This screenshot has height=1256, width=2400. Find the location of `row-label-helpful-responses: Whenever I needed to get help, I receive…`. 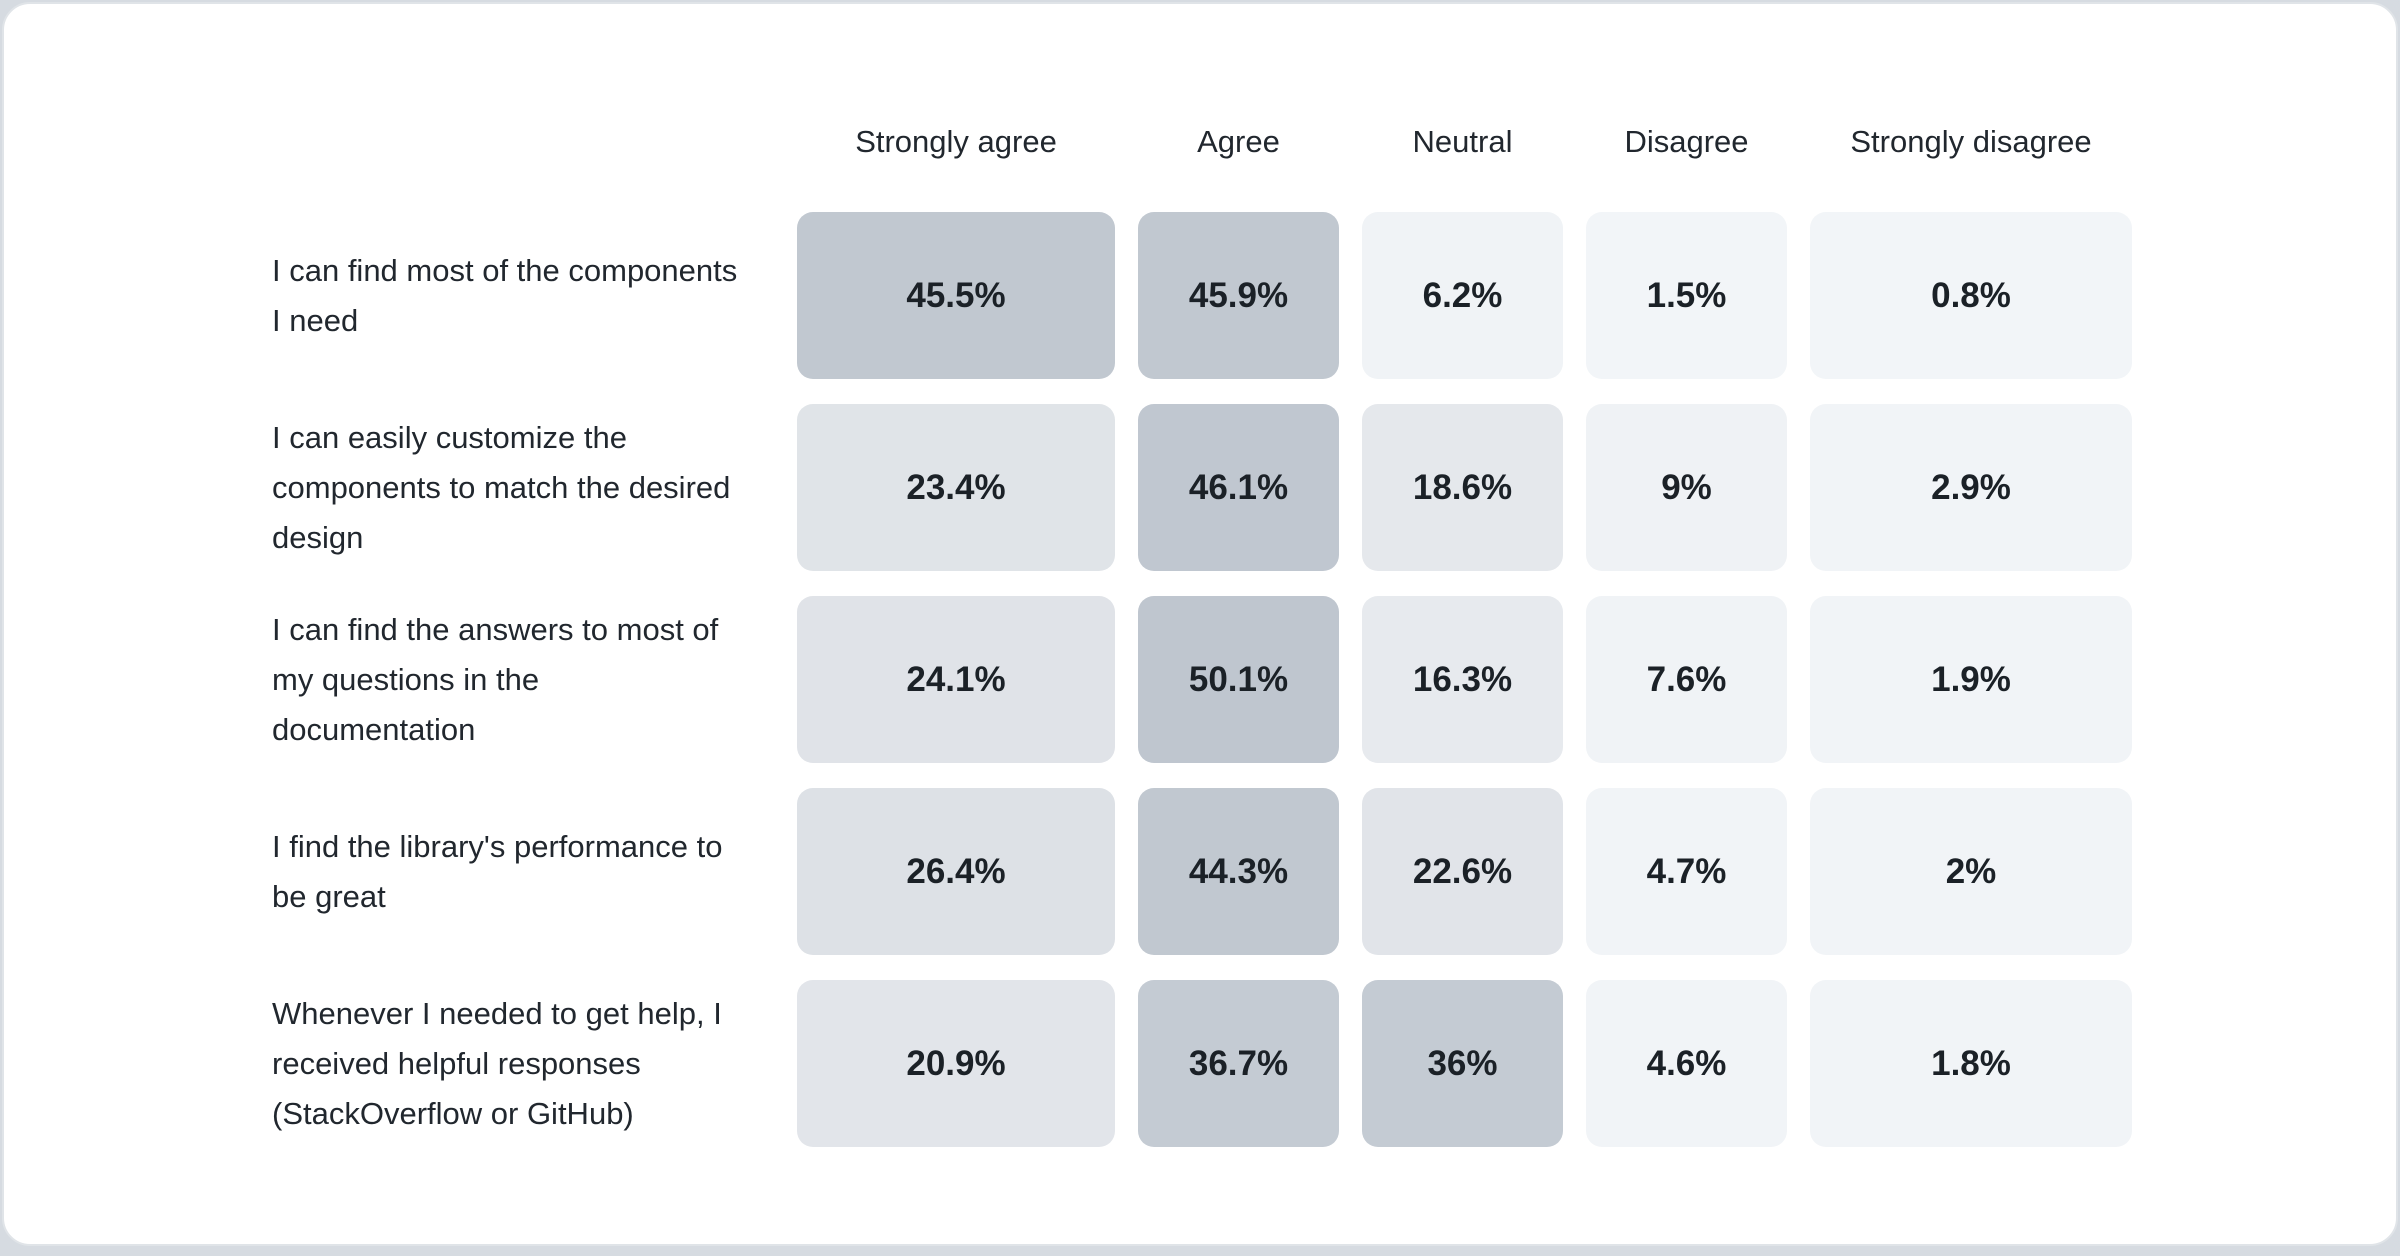

row-label-helpful-responses: Whenever I needed to get help, I receive… is located at coordinates (497, 1063).